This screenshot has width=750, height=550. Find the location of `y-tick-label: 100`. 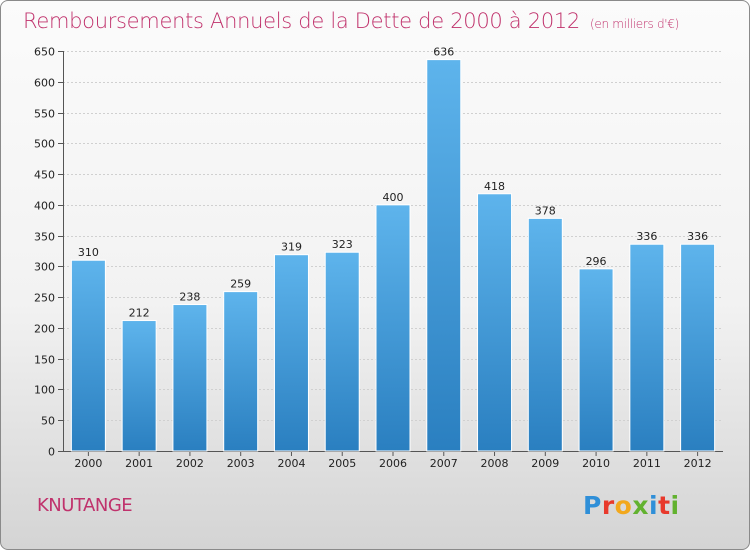

y-tick-label: 100 is located at coordinates (44, 390).